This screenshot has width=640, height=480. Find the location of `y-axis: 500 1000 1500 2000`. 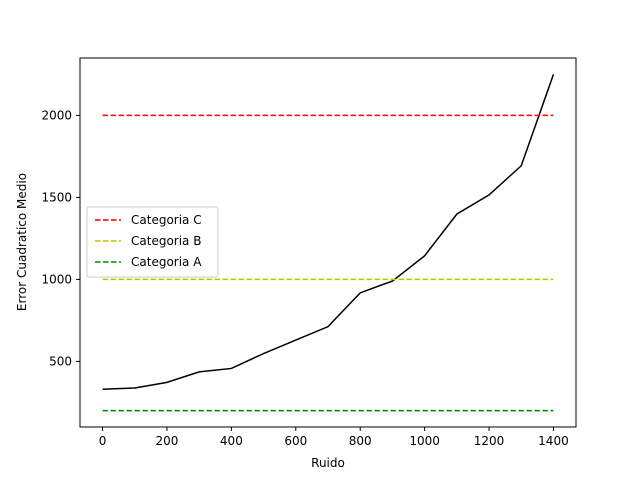

y-axis: 500 1000 1500 2000 is located at coordinates (60, 238).